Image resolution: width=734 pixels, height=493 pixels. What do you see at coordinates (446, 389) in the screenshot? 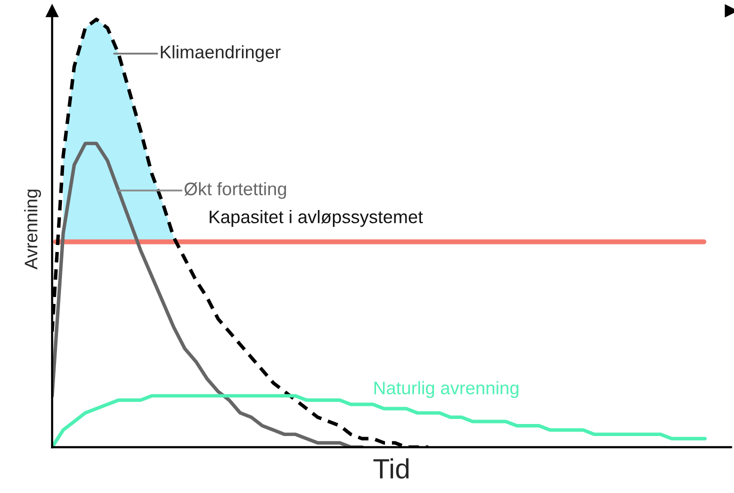
I see `series-label: Naturlig avrenning` at bounding box center [446, 389].